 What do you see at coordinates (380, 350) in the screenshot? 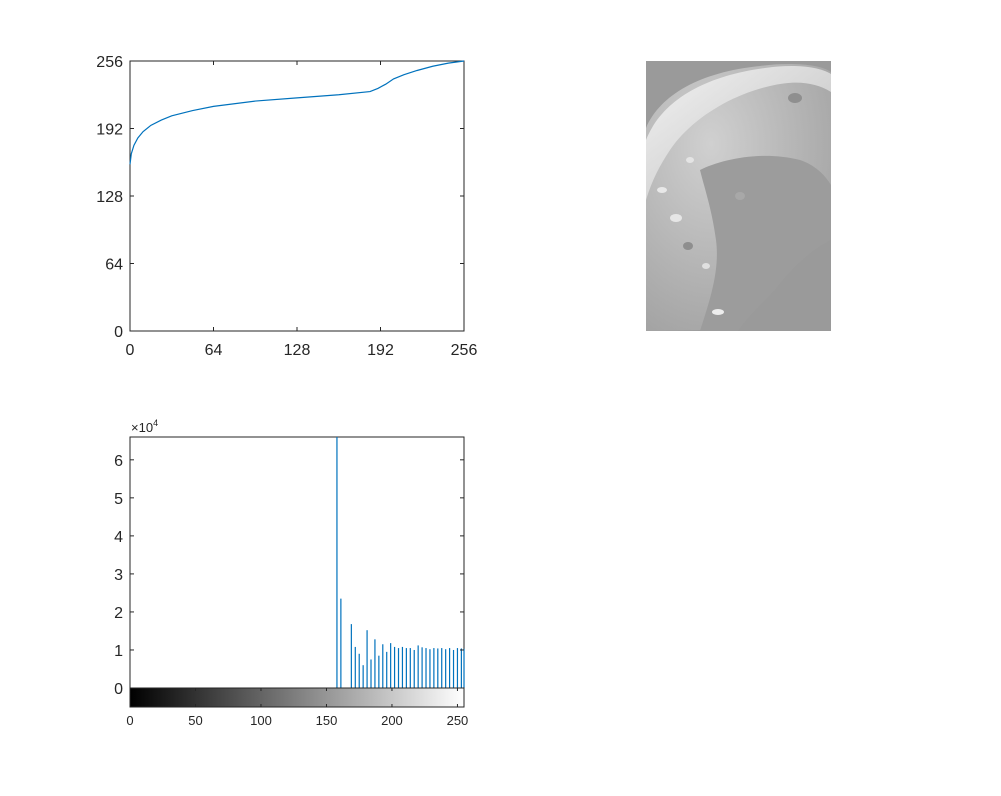
I see `x-tick-label: 192` at bounding box center [380, 350].